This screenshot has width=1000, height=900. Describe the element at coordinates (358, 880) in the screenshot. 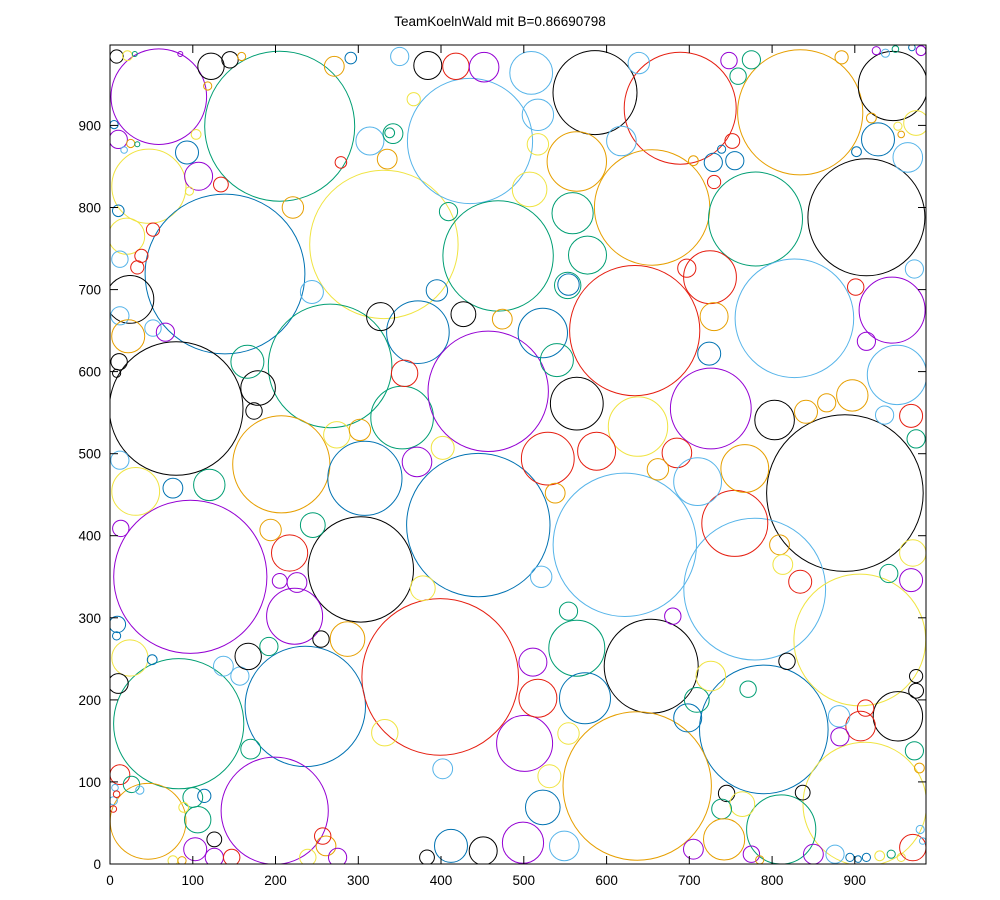

I see `x-tick-label: 300` at that location.